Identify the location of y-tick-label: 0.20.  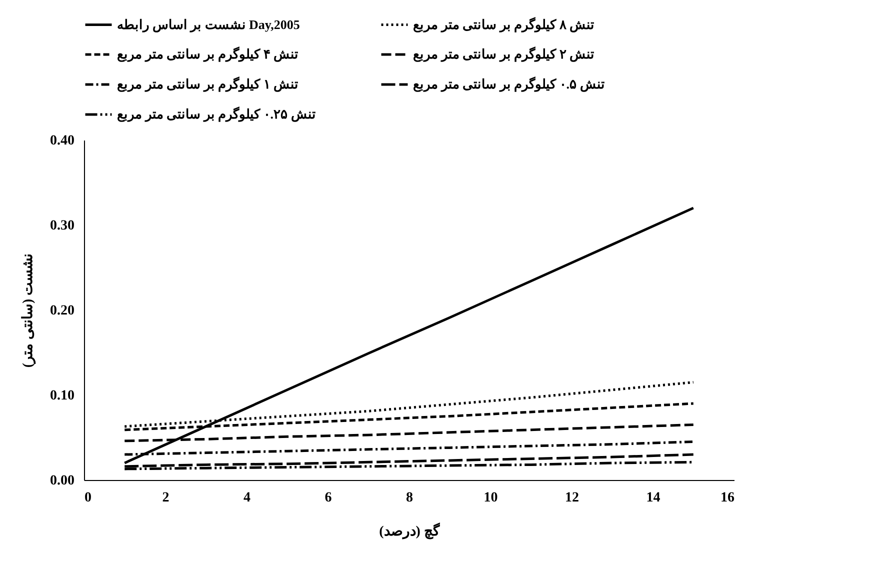
(62, 311).